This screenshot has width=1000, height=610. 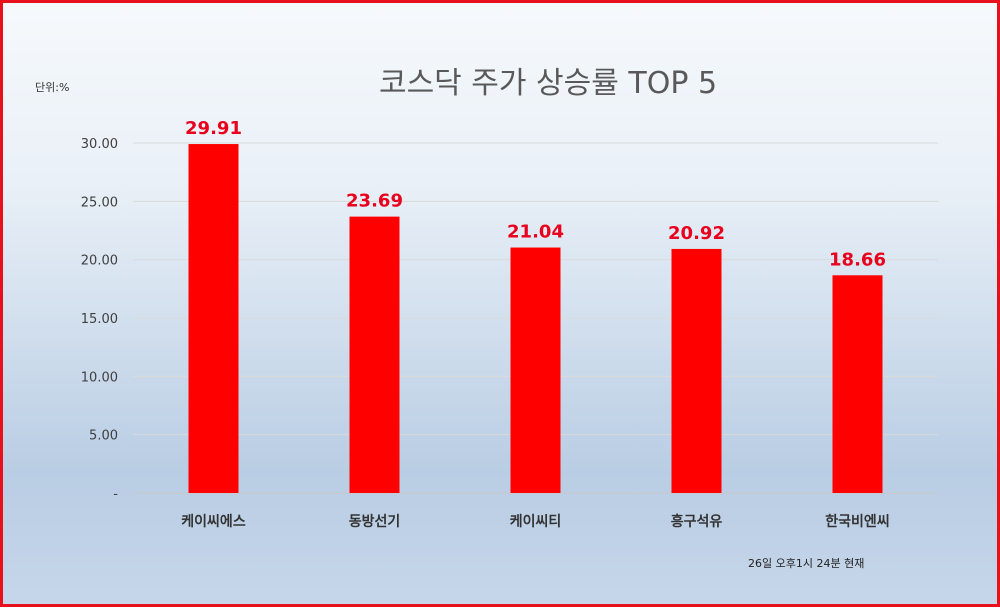 What do you see at coordinates (696, 233) in the screenshot?
I see `value-label: 20.92` at bounding box center [696, 233].